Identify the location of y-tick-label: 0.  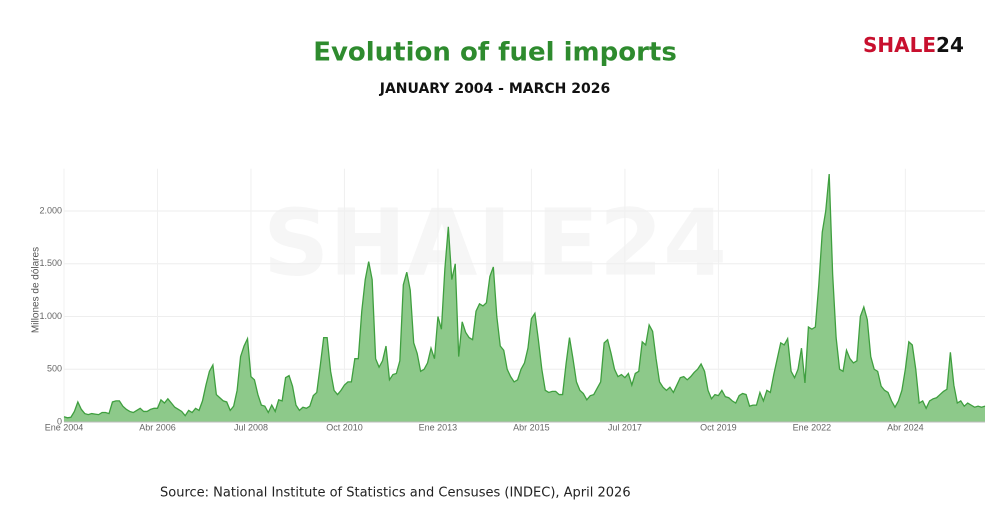
(59, 421).